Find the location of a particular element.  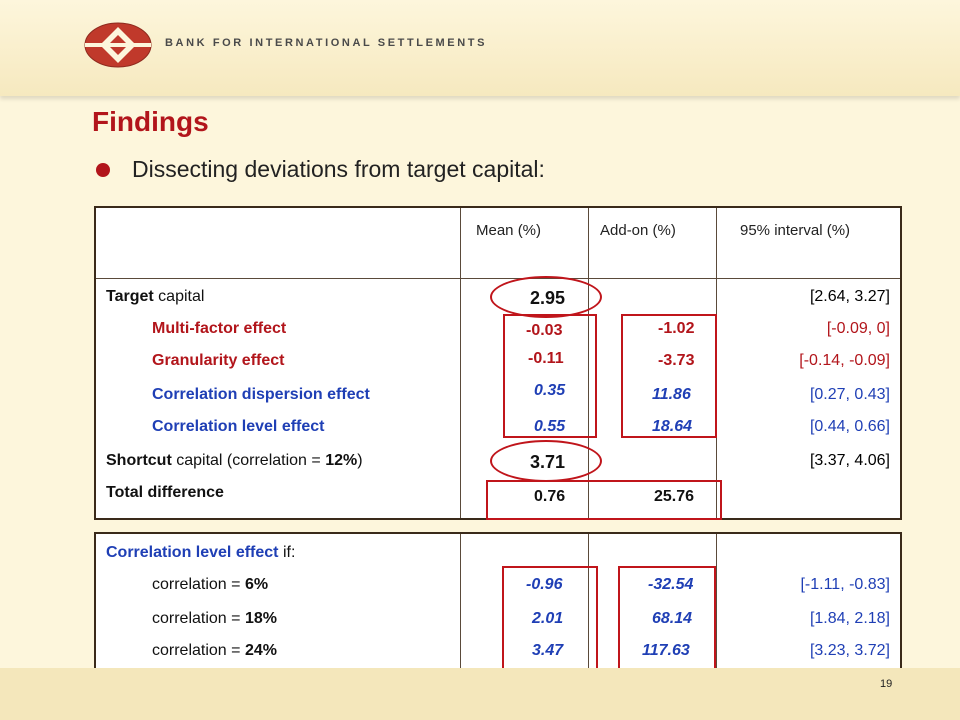

label-bold: Shortcut is located at coordinates (139, 460).